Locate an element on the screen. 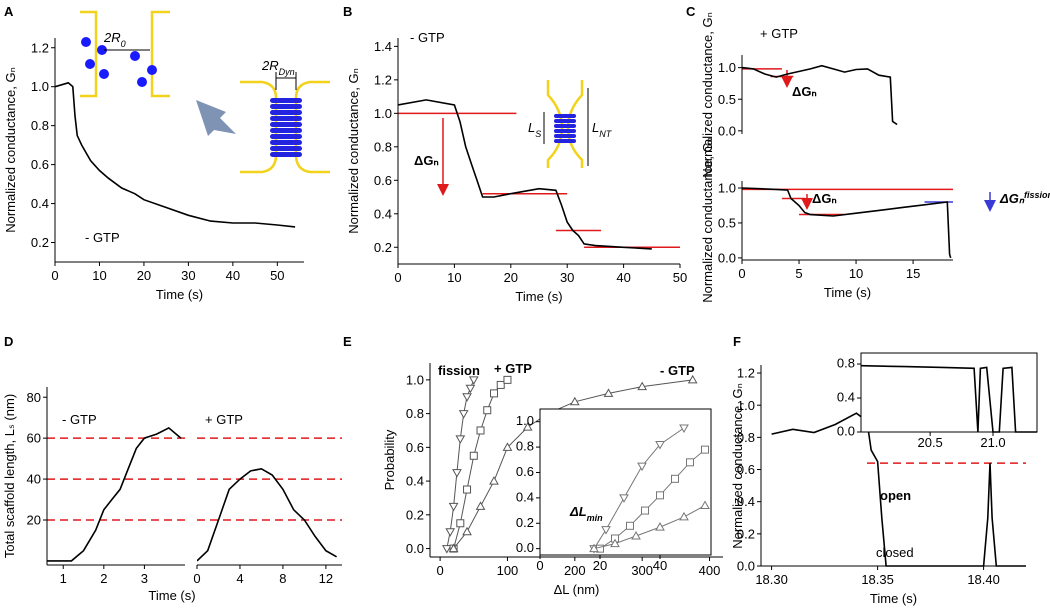 This screenshot has width=1050, height=611. inset-frame is located at coordinates (949, 392).